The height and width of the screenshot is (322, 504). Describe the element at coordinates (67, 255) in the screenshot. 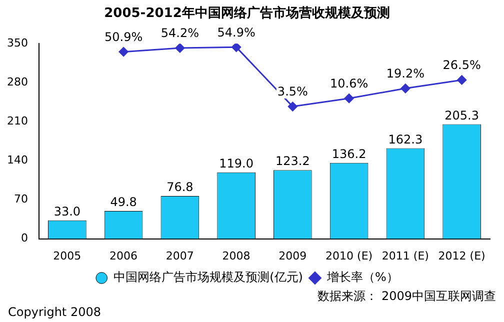

I see `x-tick-label: 2005` at that location.